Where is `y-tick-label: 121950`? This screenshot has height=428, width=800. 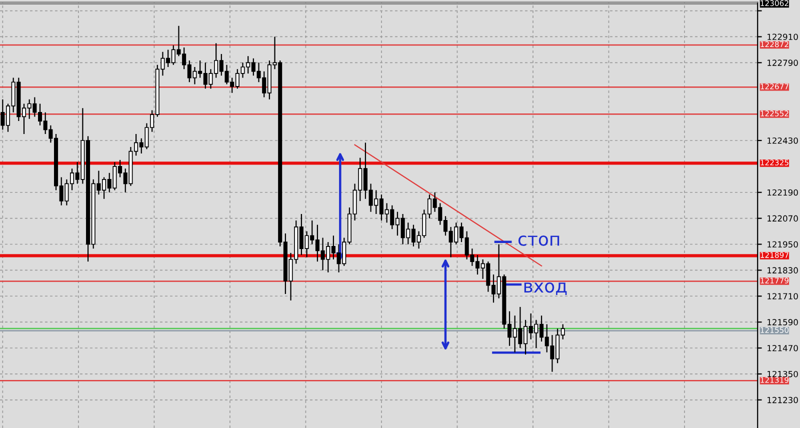 y-tick-label: 121950 is located at coordinates (783, 244).